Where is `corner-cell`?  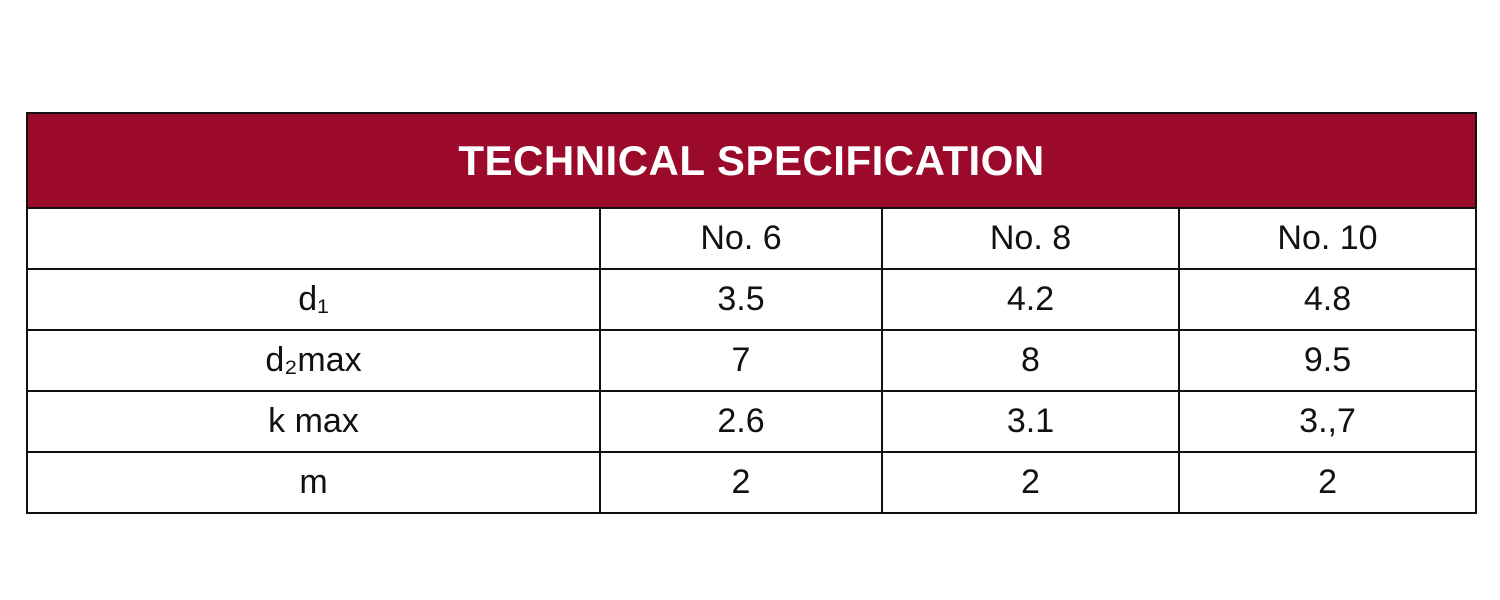
corner-cell is located at coordinates (313, 238).